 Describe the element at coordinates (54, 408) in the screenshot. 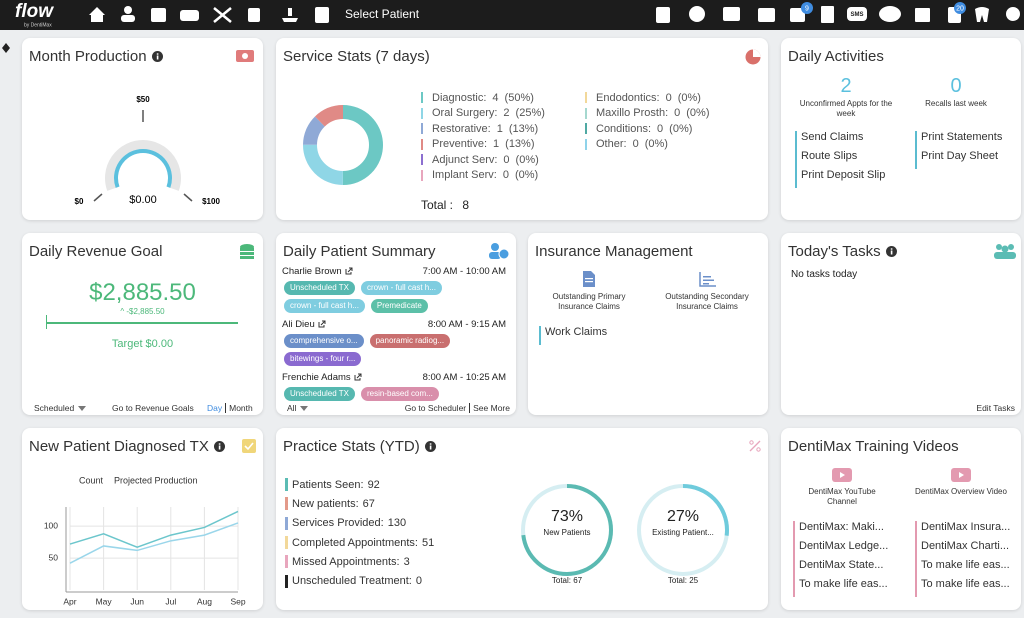

I see `filter-value: Scheduled` at that location.